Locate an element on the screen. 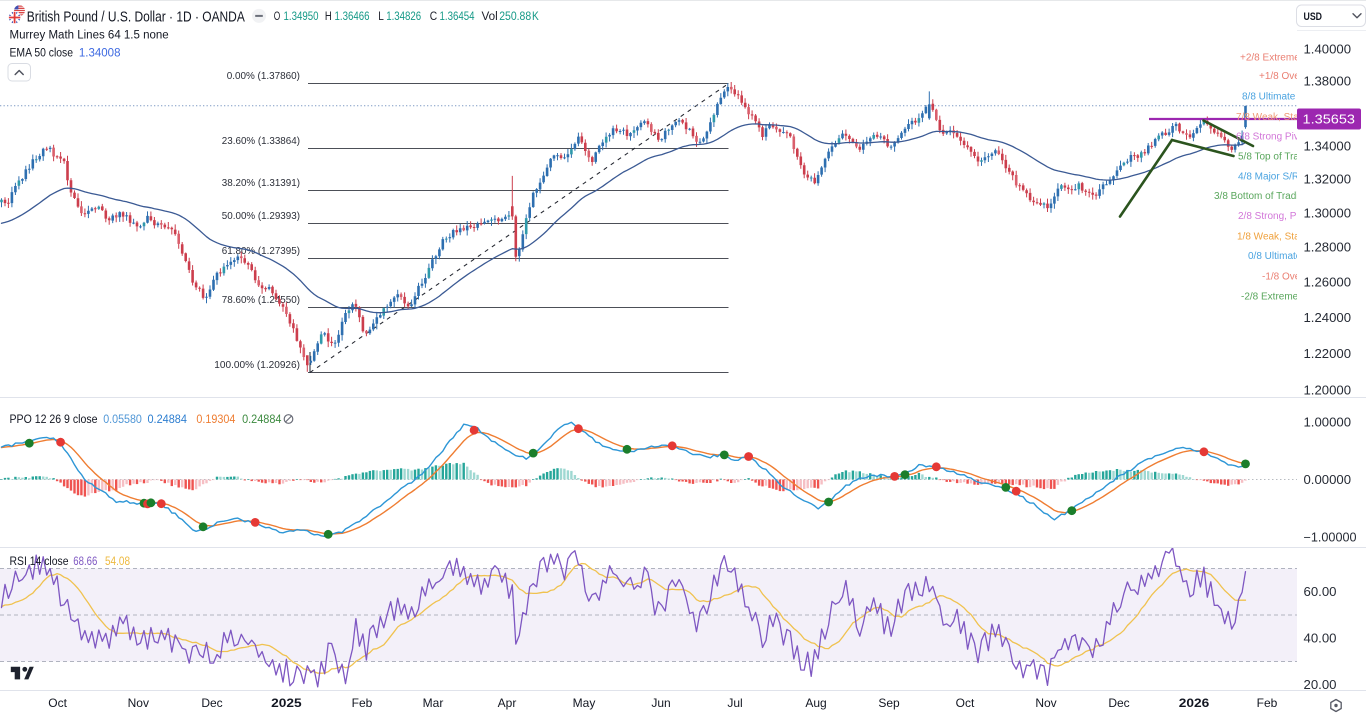 This screenshot has width=1366, height=720. svg-text: 7/8 Weak, Stall and Reverse is located at coordinates (1299, 117).